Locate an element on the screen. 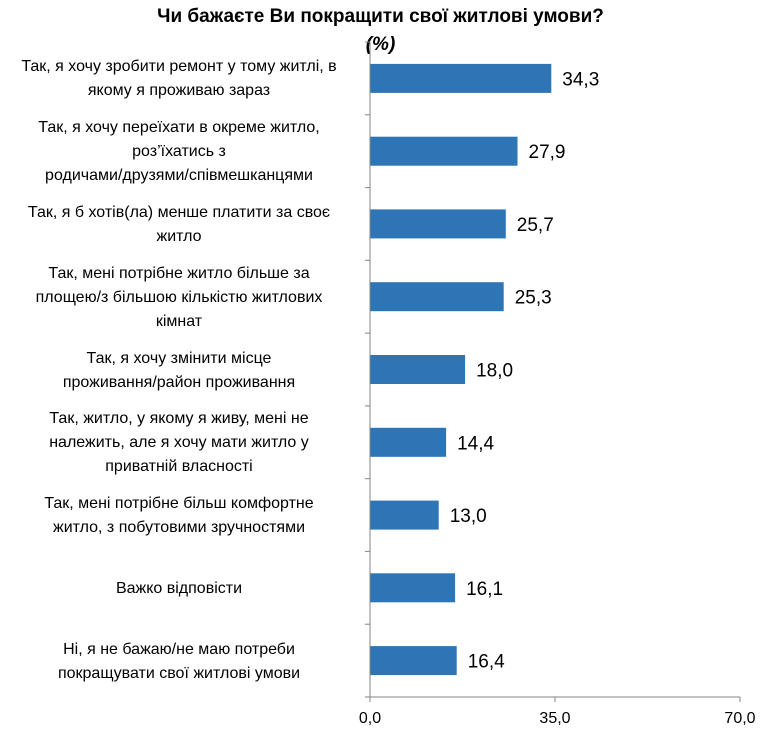 This screenshot has height=729, width=761. value-label: 27,9 is located at coordinates (547, 152).